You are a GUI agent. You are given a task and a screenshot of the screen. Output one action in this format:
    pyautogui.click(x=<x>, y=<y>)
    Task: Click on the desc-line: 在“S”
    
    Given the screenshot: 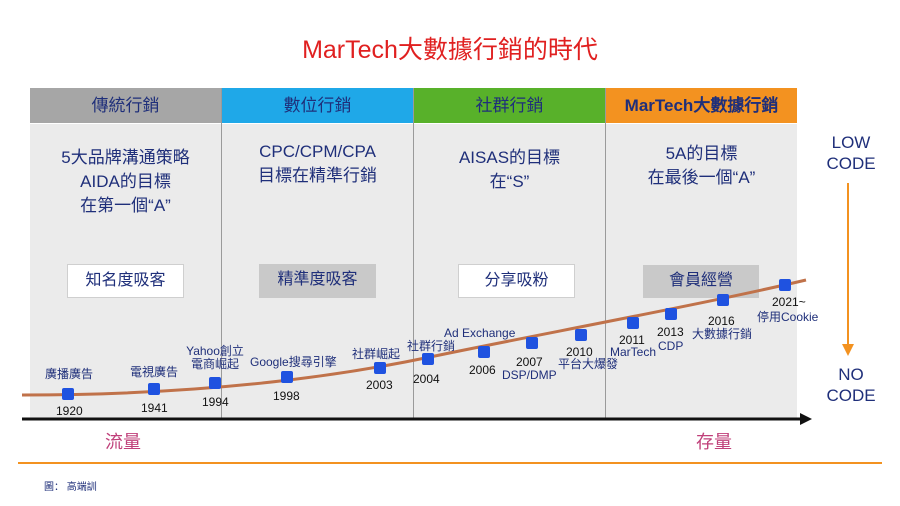 What is the action you would take?
    pyautogui.click(x=509, y=181)
    